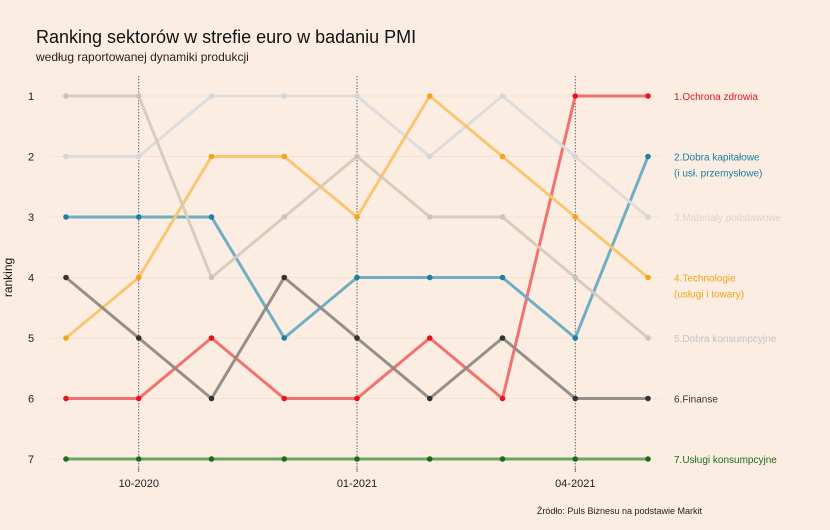  Describe the element at coordinates (717, 158) in the screenshot. I see `series-label-2: 2.Dobra kapitałowe` at that location.